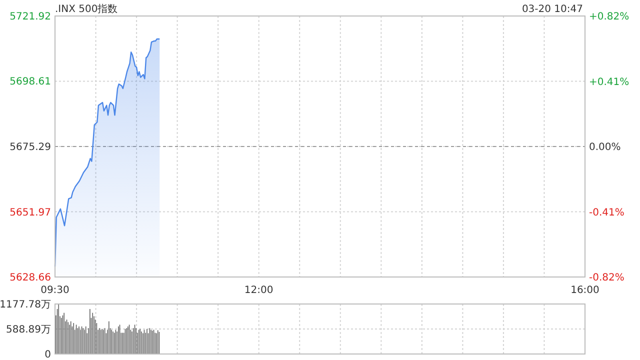  What do you see at coordinates (552, 9) in the screenshot?
I see `text: 03-20 10:47` at bounding box center [552, 9].